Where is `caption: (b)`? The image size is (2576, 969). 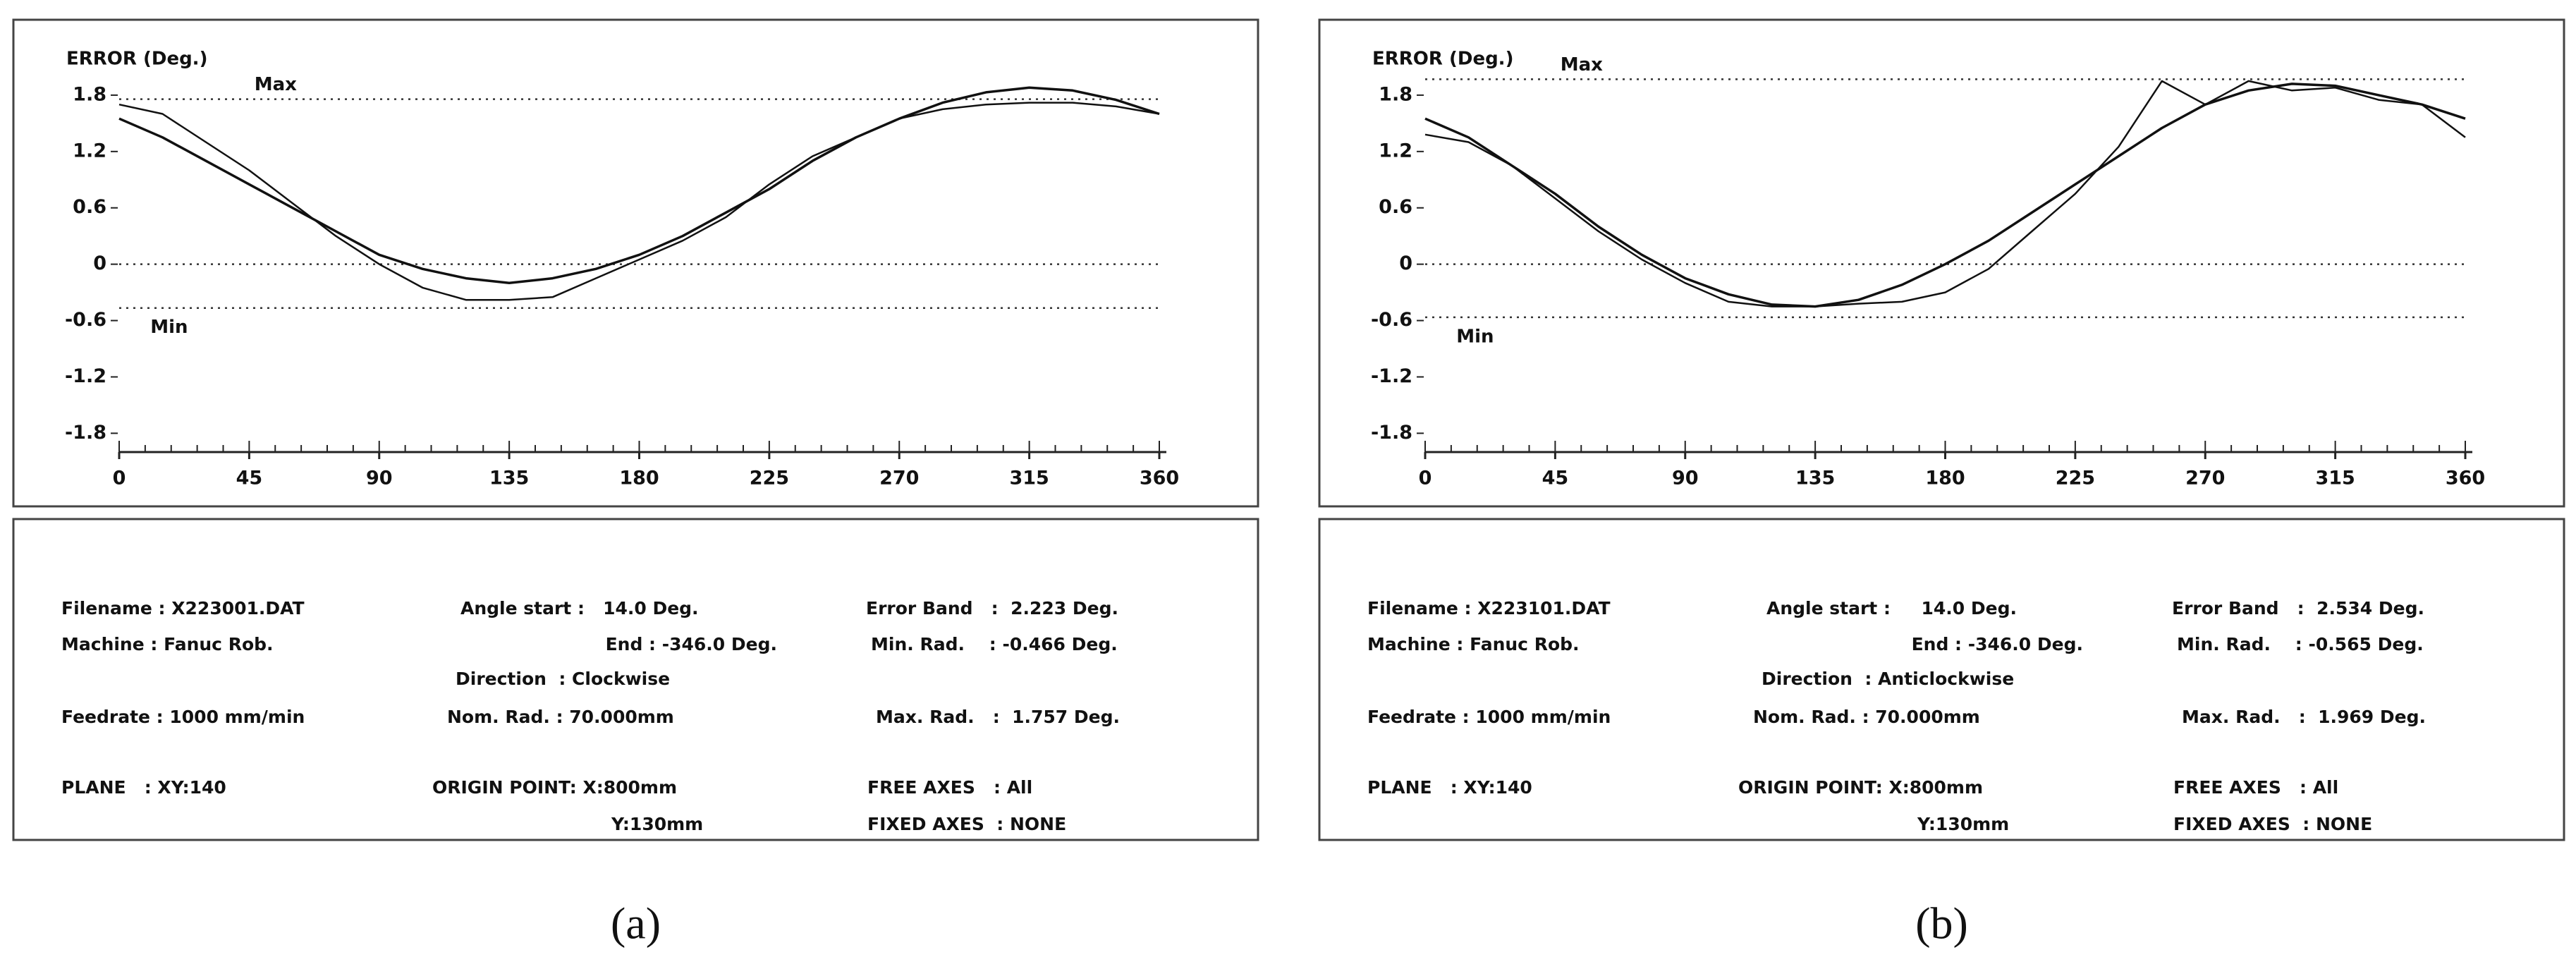 caption: (b) is located at coordinates (1942, 923).